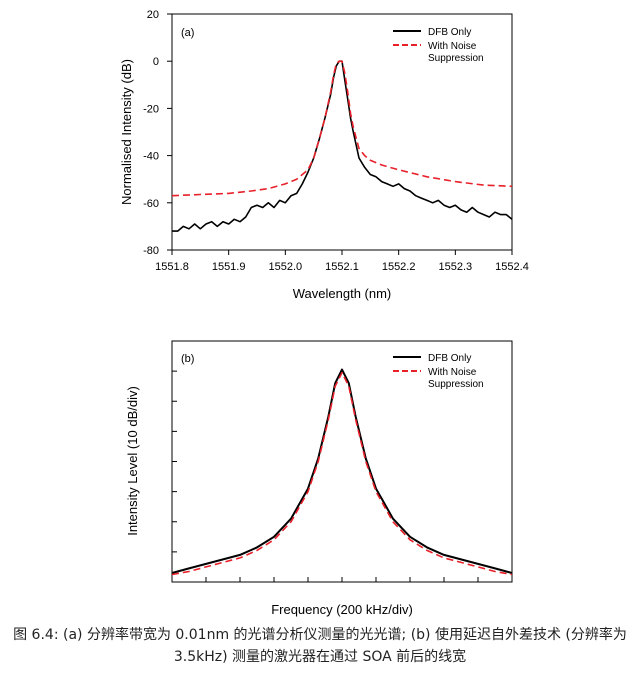 Image resolution: width=641 pixels, height=682 pixels. What do you see at coordinates (456, 267) in the screenshot?
I see `x-tick-label: 1552.3` at bounding box center [456, 267].